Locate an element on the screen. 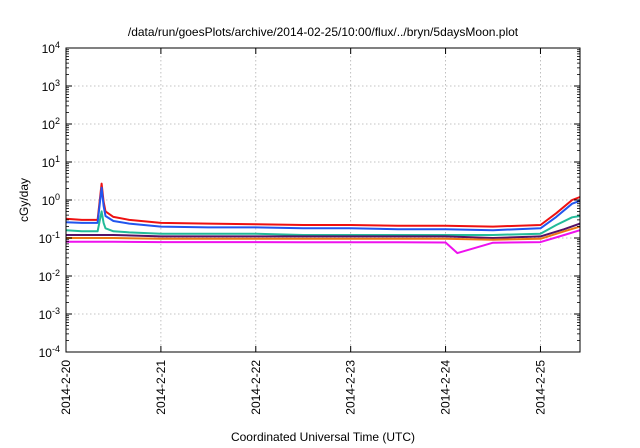  x-tick-label: 2014-2-25 is located at coordinates (540, 387).